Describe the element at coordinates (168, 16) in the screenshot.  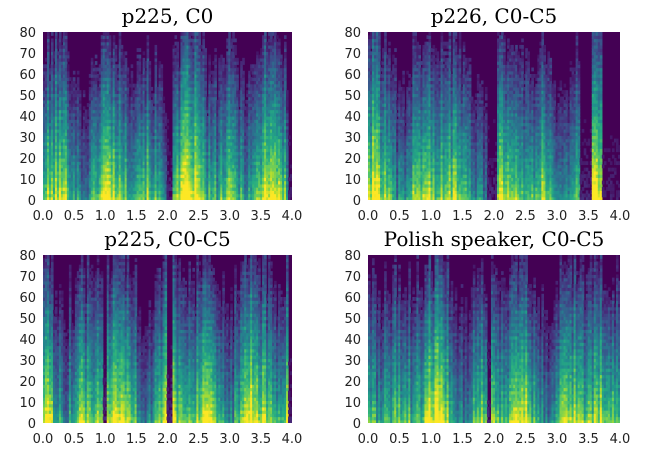
I see `panel-title: p225, C0` at that location.